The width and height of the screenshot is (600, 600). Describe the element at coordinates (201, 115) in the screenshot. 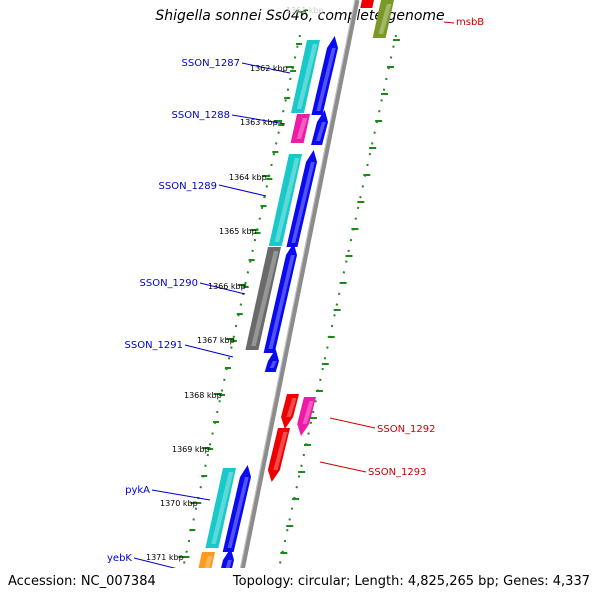

I see `gene-label-sson-1288: SSON_1288` at that location.